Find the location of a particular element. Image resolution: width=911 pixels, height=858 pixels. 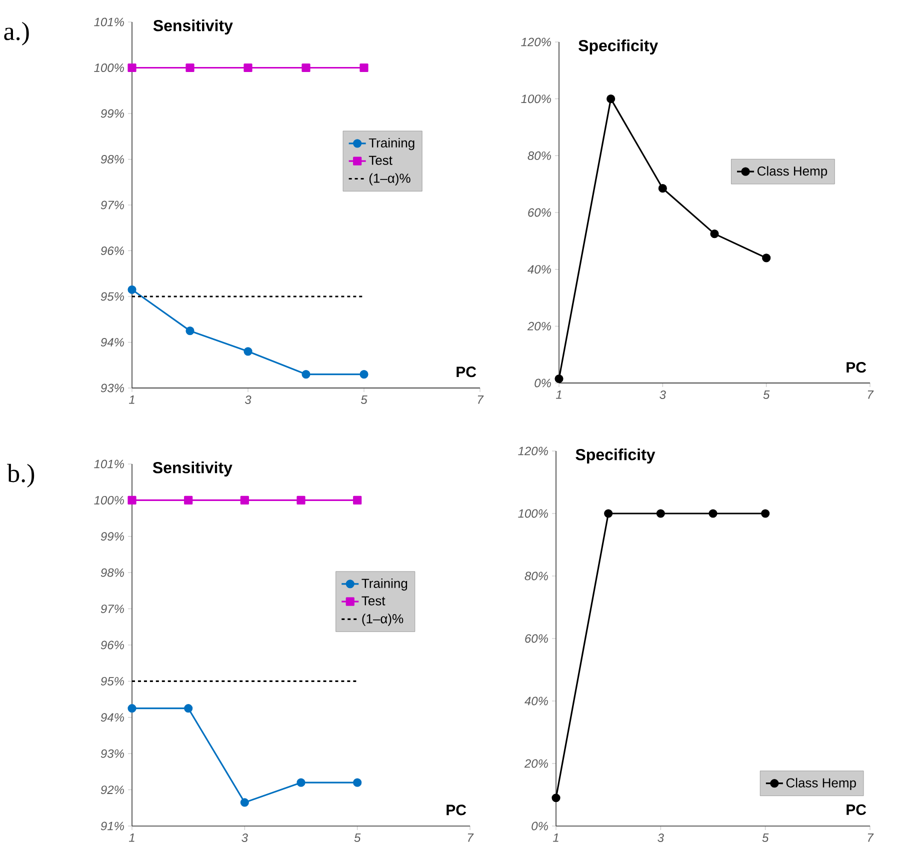

y-tick-label: 91% is located at coordinates (112, 826).